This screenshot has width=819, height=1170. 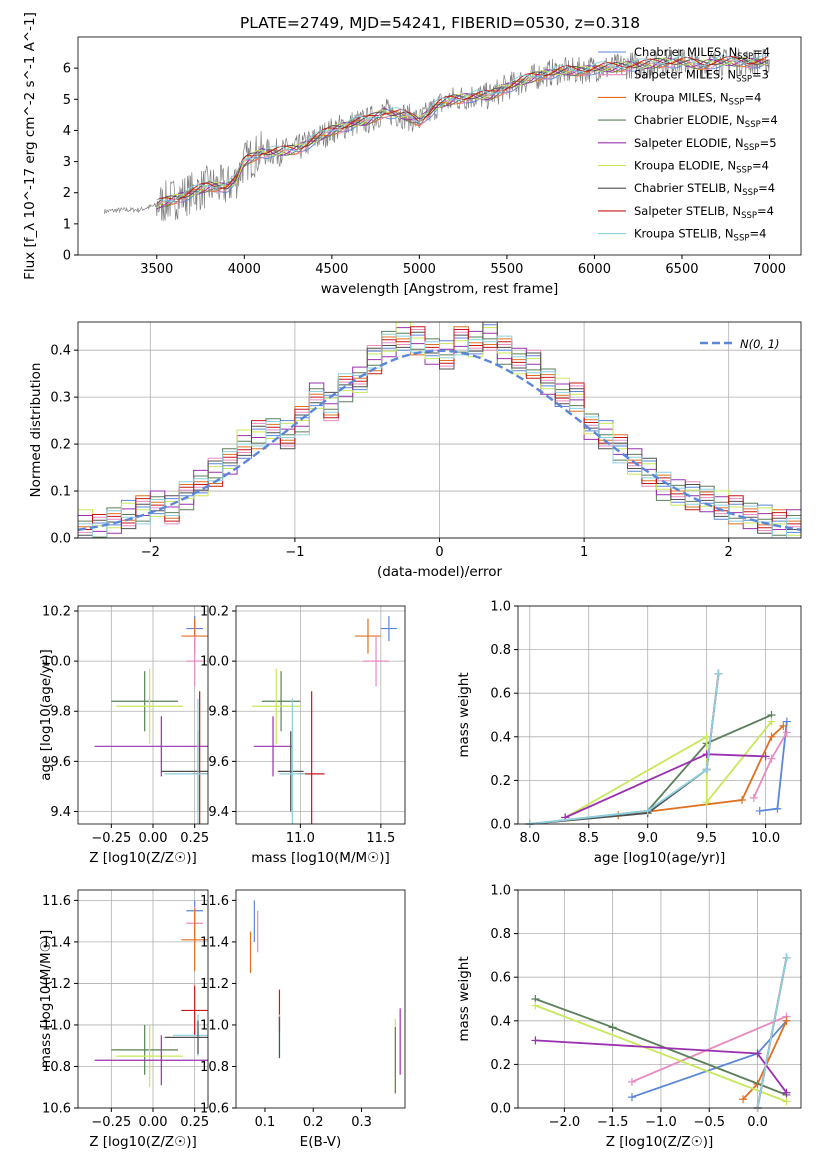 I want to click on x-tick-label: 3500, so click(x=156, y=269).